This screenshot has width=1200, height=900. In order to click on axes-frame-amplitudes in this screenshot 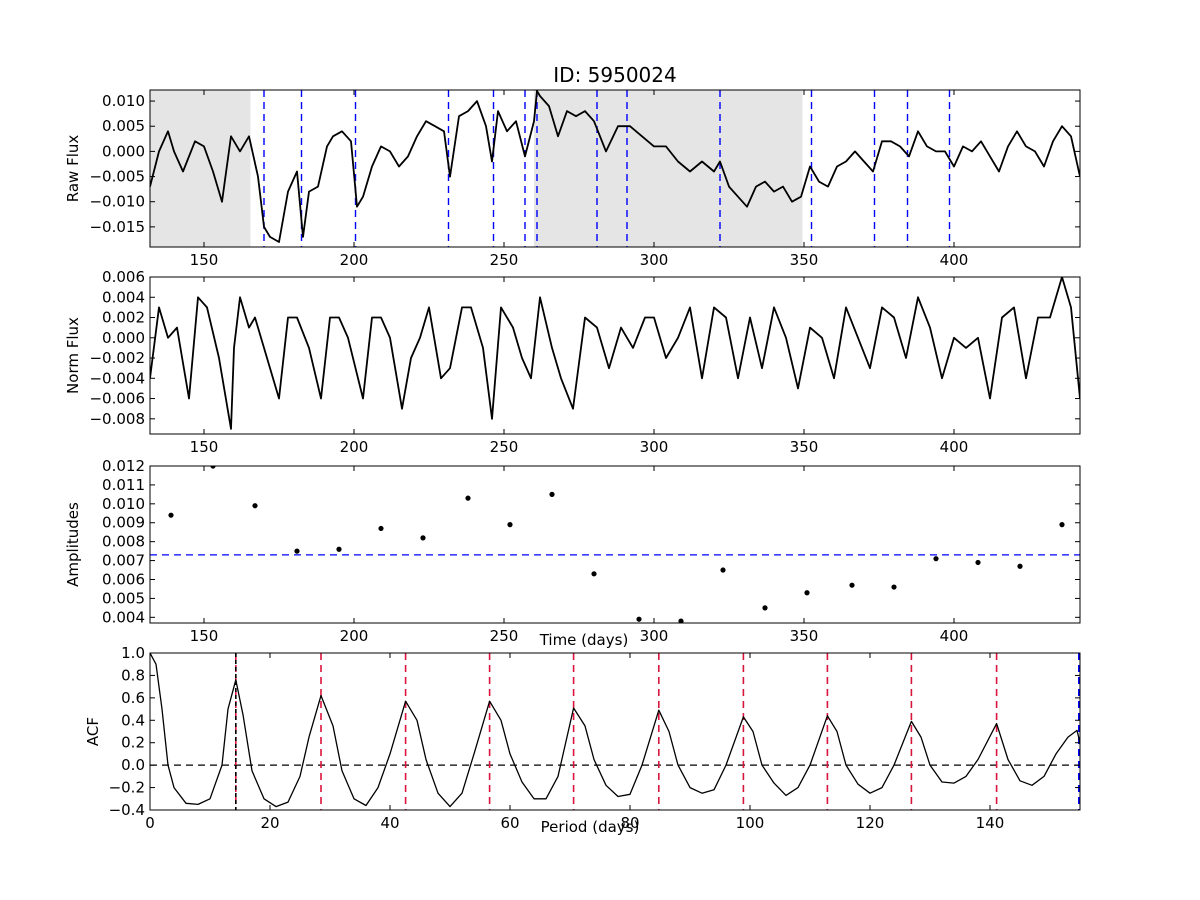, I will do `click(615, 544)`.